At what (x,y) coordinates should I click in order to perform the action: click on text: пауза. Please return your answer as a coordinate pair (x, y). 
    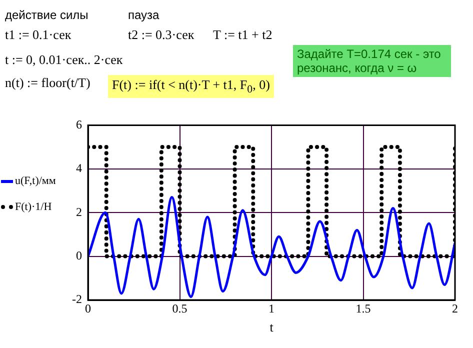
    Looking at the image, I should click on (144, 15).